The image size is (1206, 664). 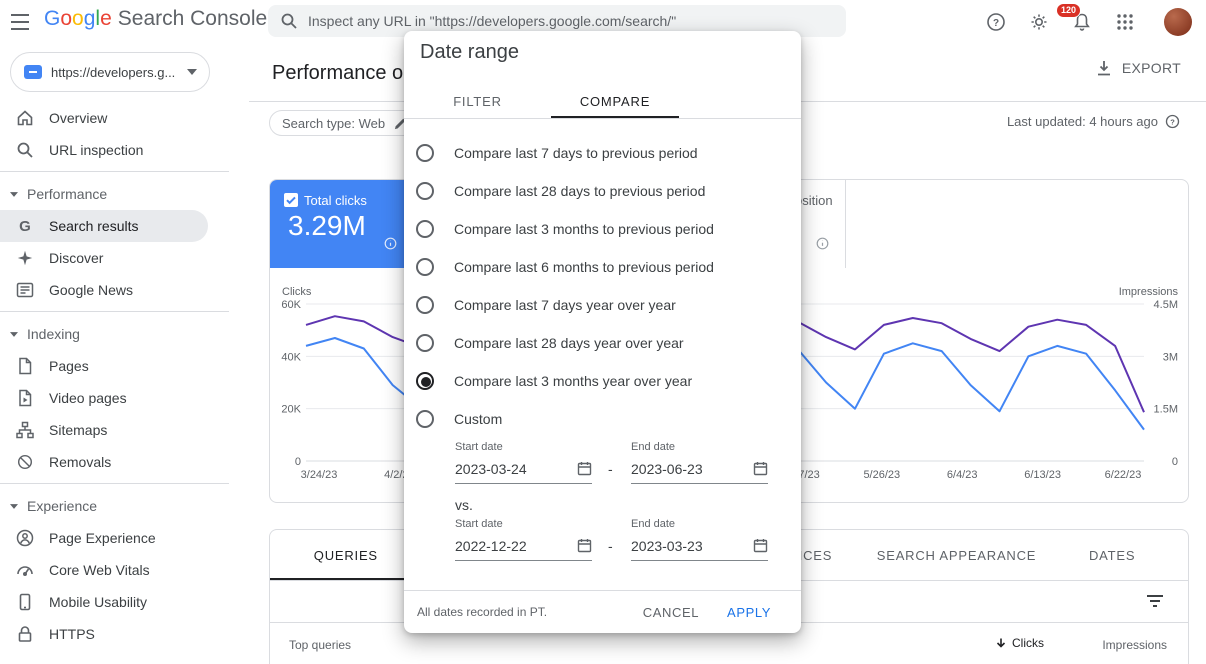 I want to click on download-icon, so click(x=1104, y=68).